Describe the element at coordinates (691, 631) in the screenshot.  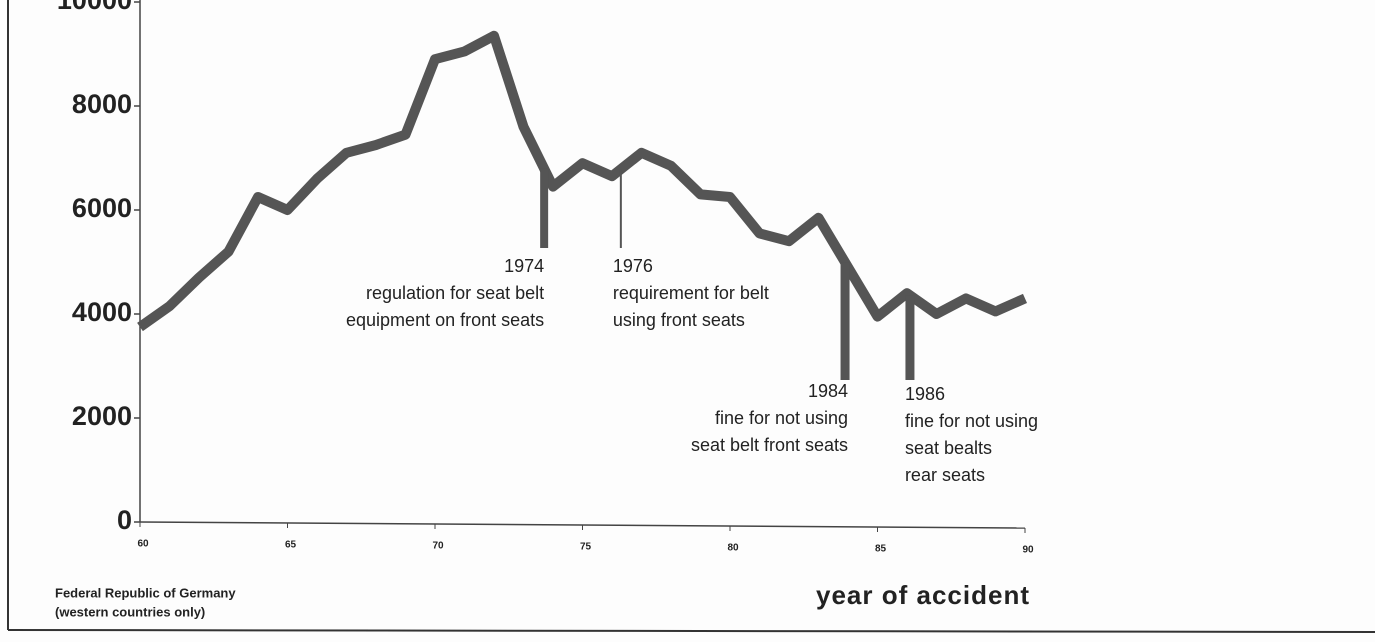
I see `frame-bottom` at that location.